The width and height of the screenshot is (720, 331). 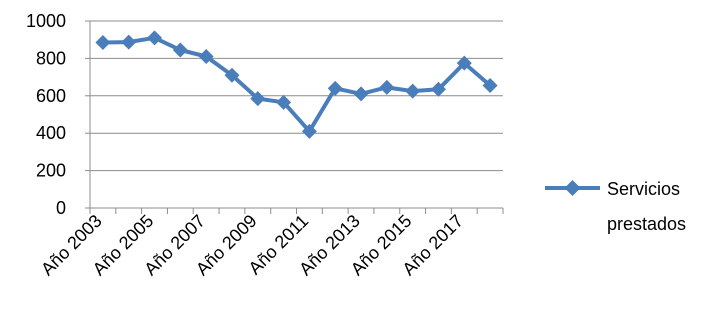 I want to click on legend: Servicios prestados, so click(x=615, y=206).